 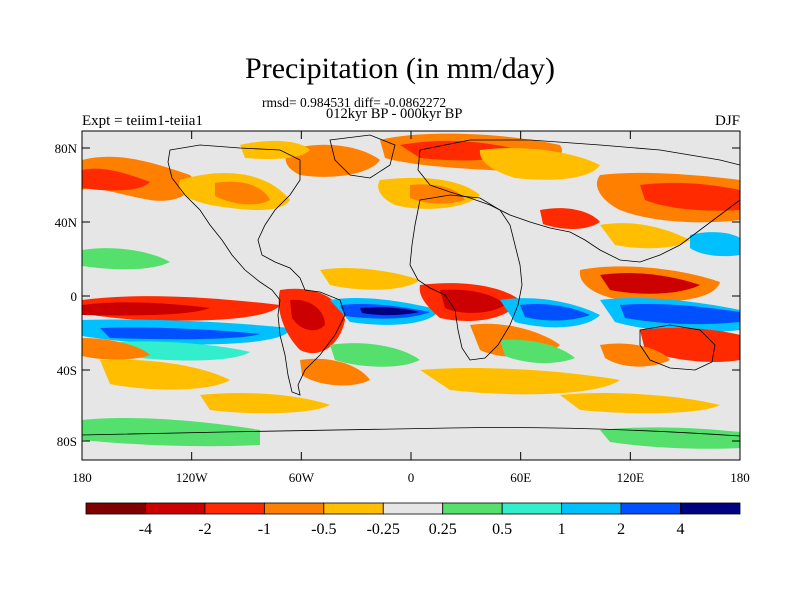 What do you see at coordinates (621, 529) in the screenshot?
I see `colorbar-label: 2` at bounding box center [621, 529].